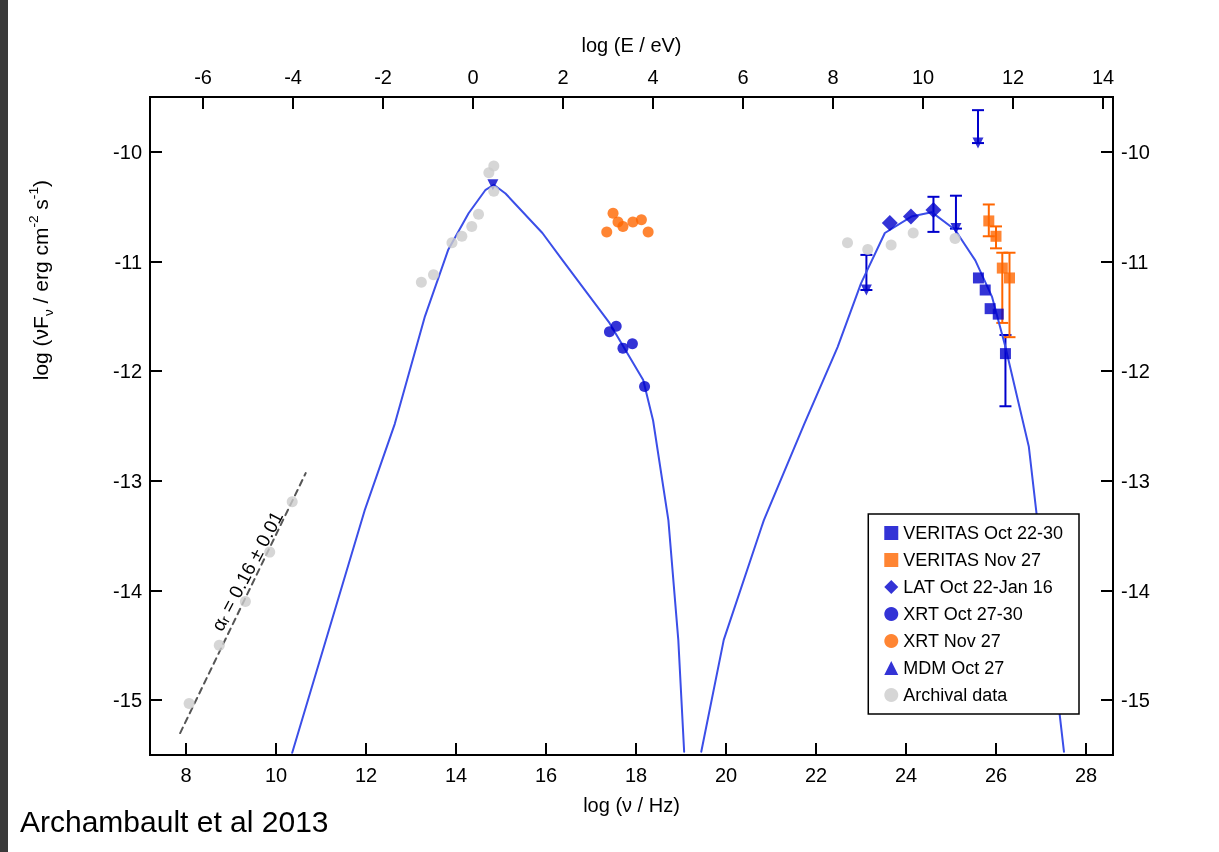 This screenshot has height=852, width=1219. What do you see at coordinates (1135, 261) in the screenshot?
I see `y2-tick-label: -11` at bounding box center [1135, 261].